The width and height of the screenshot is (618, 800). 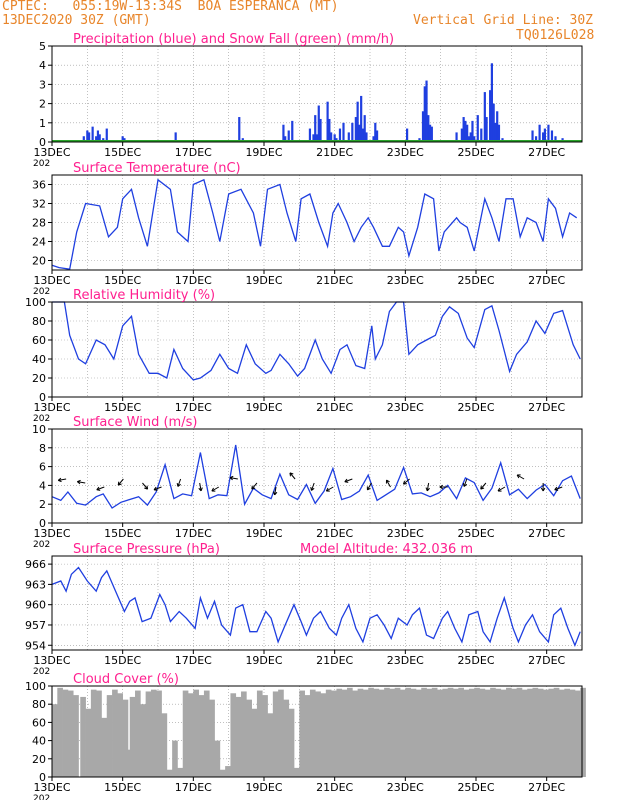 What do you see at coordinates (555, 35) in the screenshot?
I see `run-id: TQ0126L028` at bounding box center [555, 35].